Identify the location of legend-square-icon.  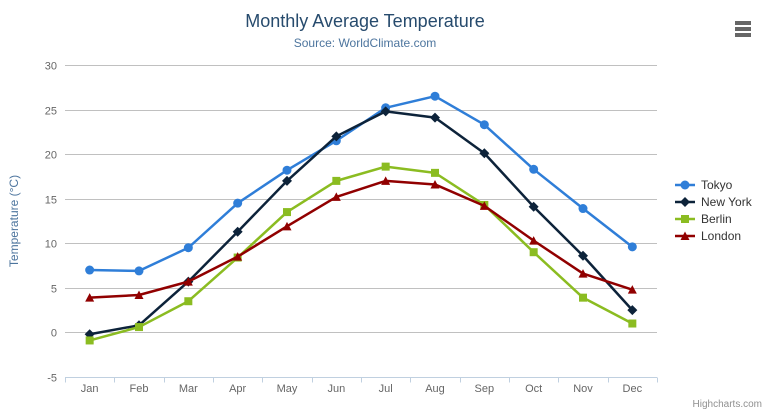
(685, 218).